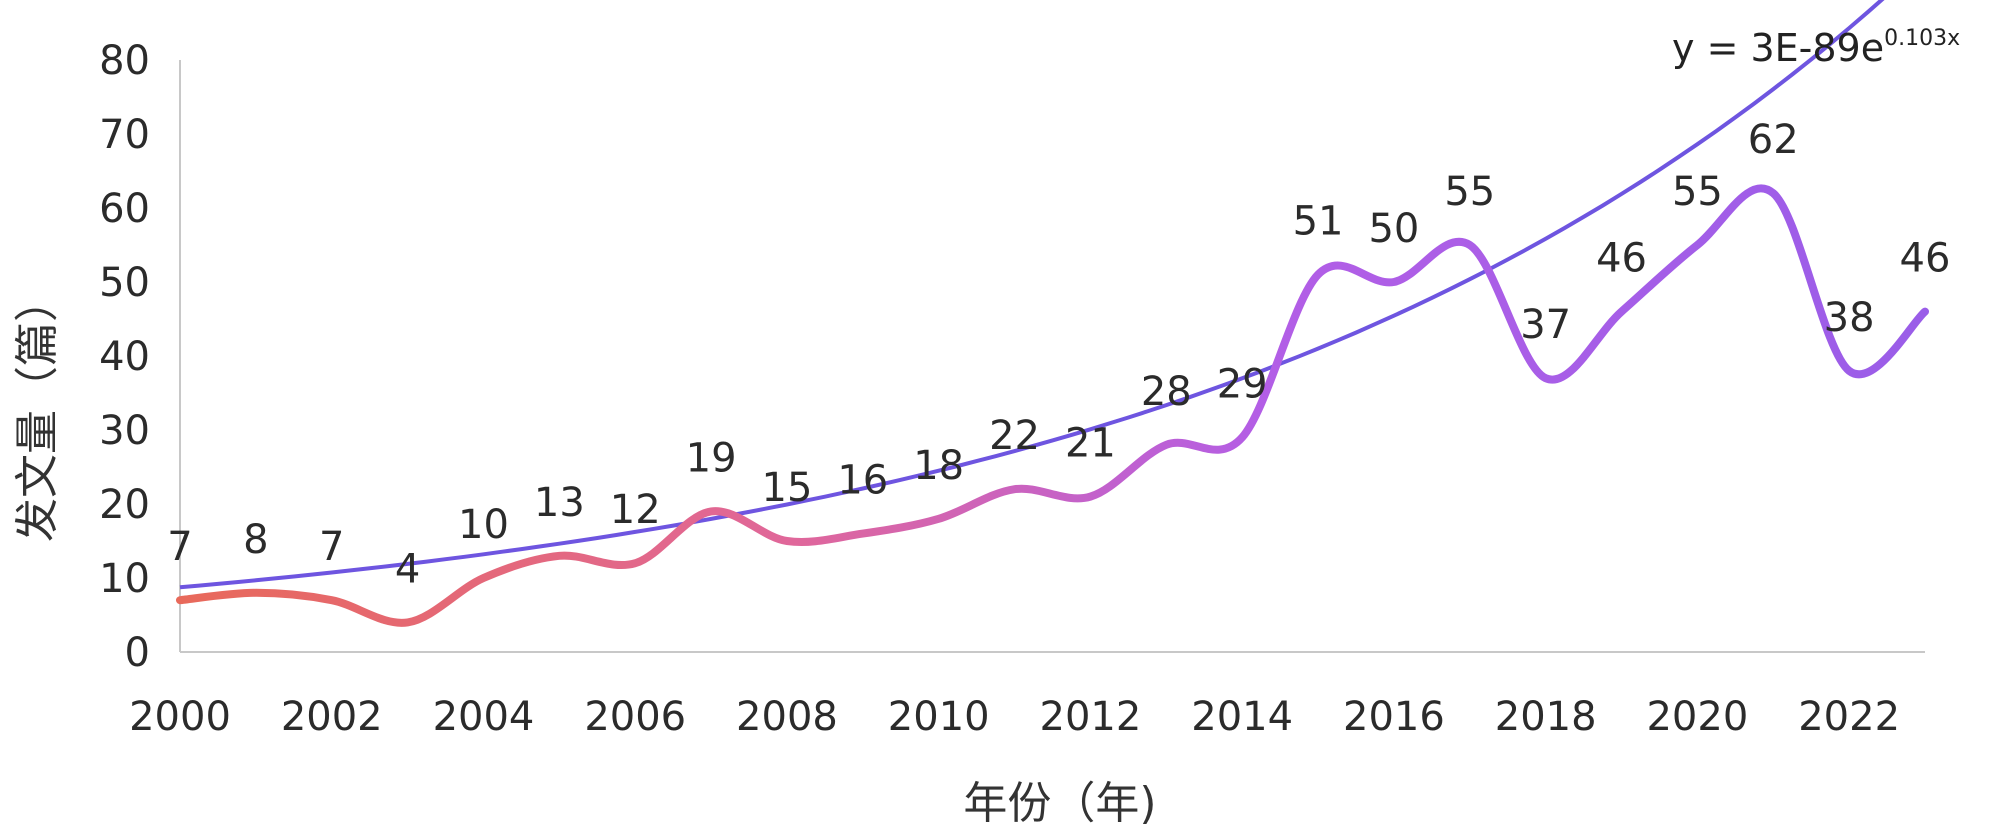 The width and height of the screenshot is (2000, 840). Describe the element at coordinates (407, 569) in the screenshot. I see `data-label: 4` at that location.